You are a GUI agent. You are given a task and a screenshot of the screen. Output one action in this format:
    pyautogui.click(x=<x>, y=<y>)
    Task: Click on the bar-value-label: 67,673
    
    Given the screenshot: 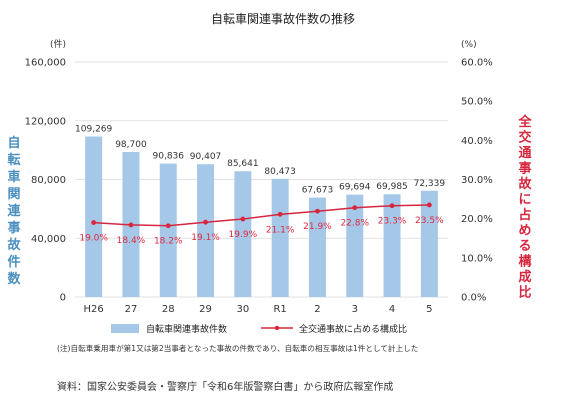 What is the action you would take?
    pyautogui.click(x=318, y=191)
    